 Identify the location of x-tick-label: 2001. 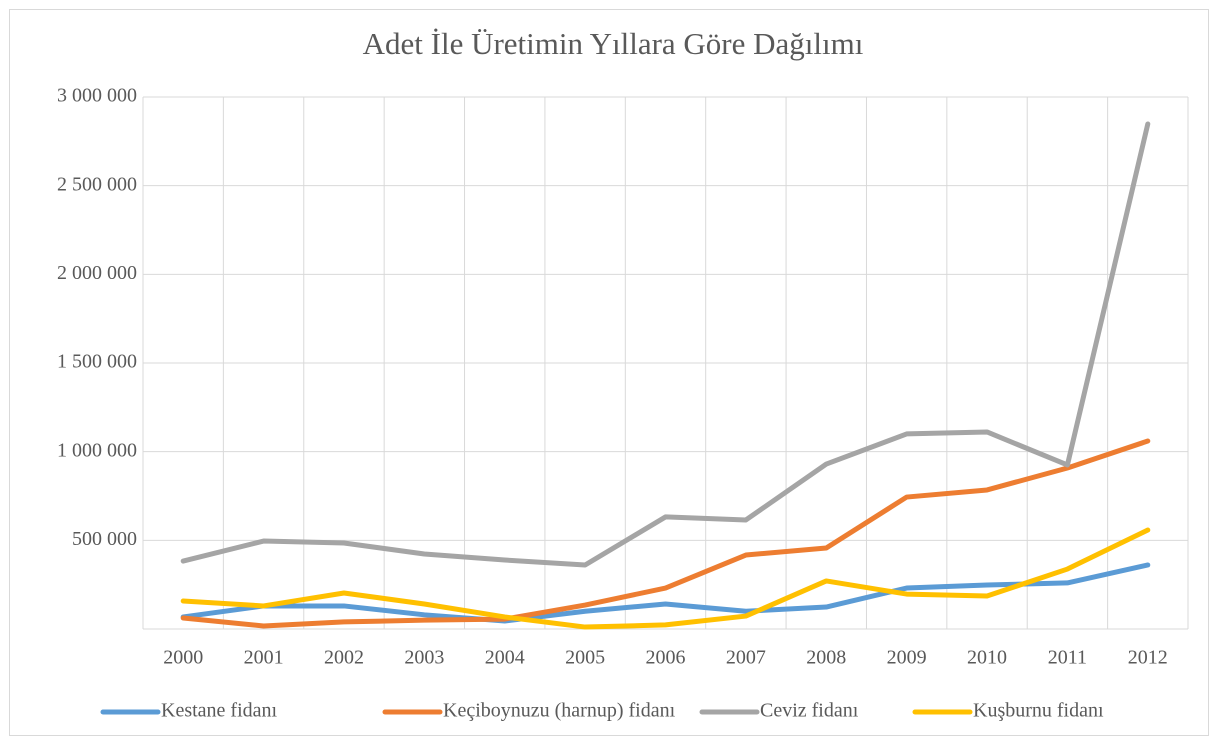
(264, 658).